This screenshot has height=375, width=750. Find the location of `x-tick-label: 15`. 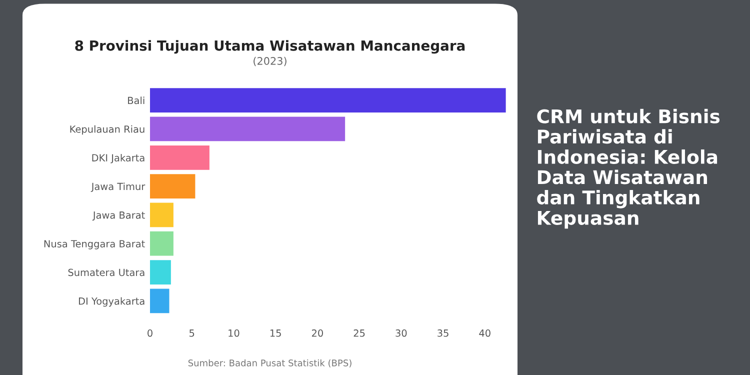

x-tick-label: 15 is located at coordinates (275, 333).